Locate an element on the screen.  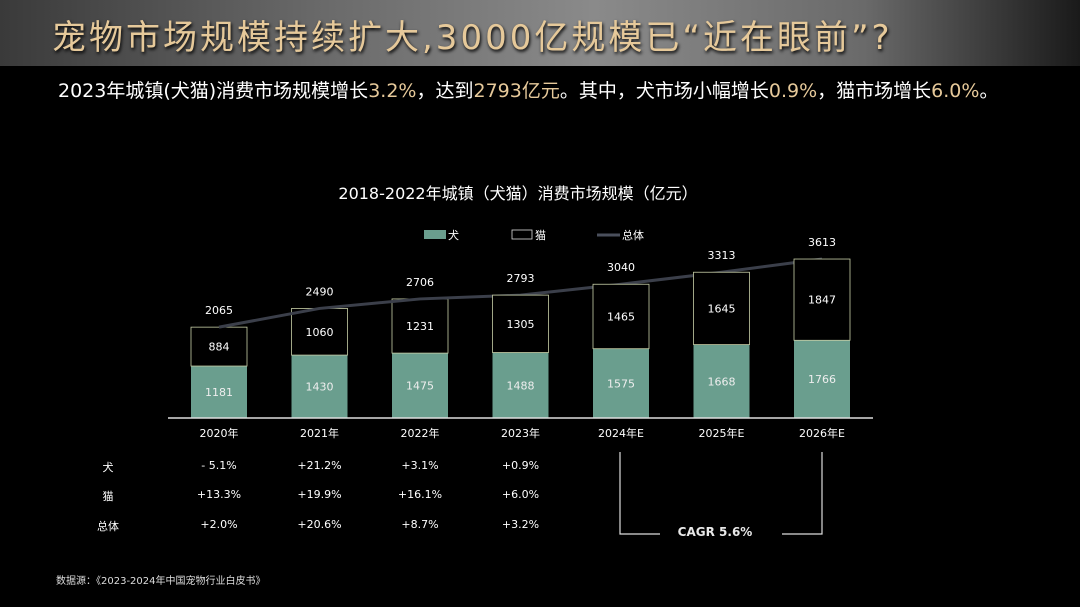
legend-label-cat: 猫 is located at coordinates (540, 235).